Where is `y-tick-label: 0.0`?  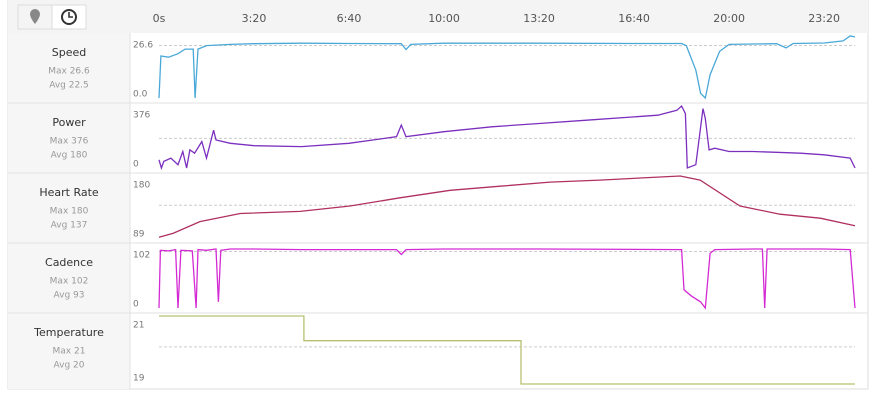
y-tick-label: 0.0 is located at coordinates (140, 95).